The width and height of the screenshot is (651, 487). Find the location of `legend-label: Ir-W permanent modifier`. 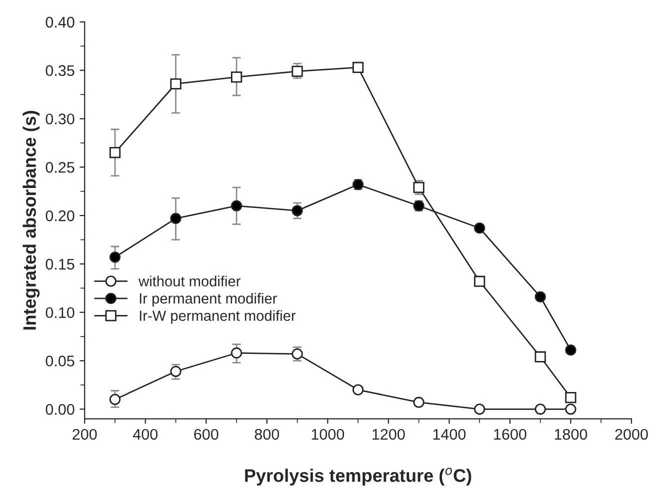

legend-label: Ir-W permanent modifier is located at coordinates (218, 317).